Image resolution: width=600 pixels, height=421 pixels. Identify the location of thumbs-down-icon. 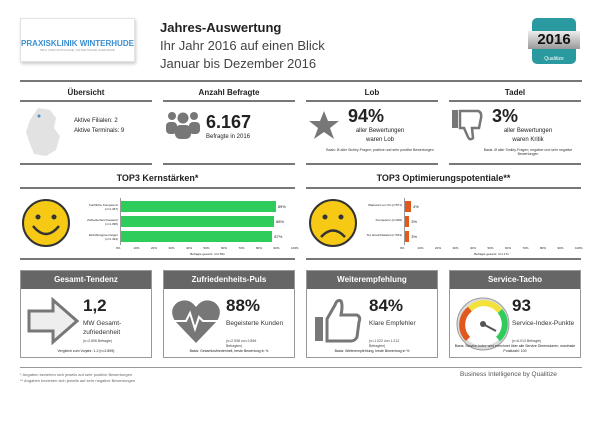
(467, 125).